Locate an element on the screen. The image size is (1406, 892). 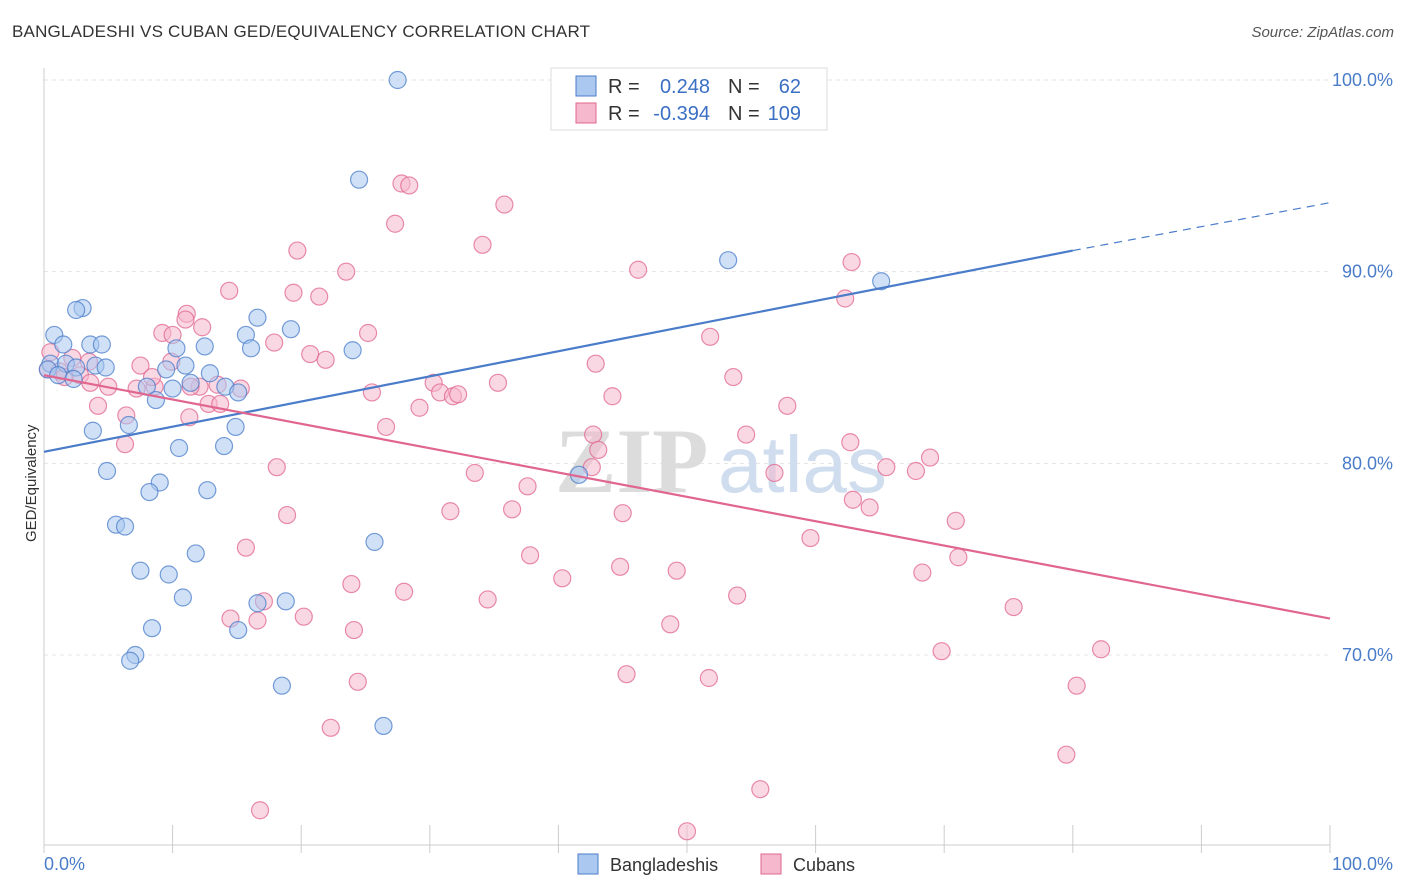
stats-r-label-1: R = is located at coordinates (624, 87).